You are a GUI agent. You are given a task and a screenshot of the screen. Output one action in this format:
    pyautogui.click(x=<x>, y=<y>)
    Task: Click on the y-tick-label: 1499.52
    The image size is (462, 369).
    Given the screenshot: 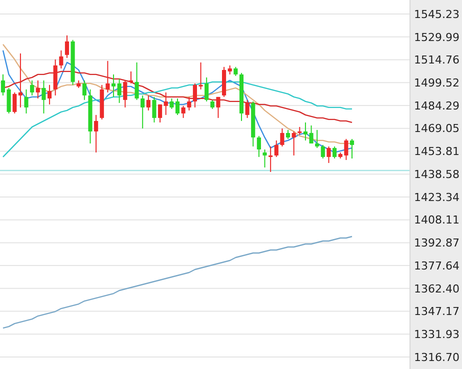 What is the action you would take?
    pyautogui.click(x=437, y=83)
    